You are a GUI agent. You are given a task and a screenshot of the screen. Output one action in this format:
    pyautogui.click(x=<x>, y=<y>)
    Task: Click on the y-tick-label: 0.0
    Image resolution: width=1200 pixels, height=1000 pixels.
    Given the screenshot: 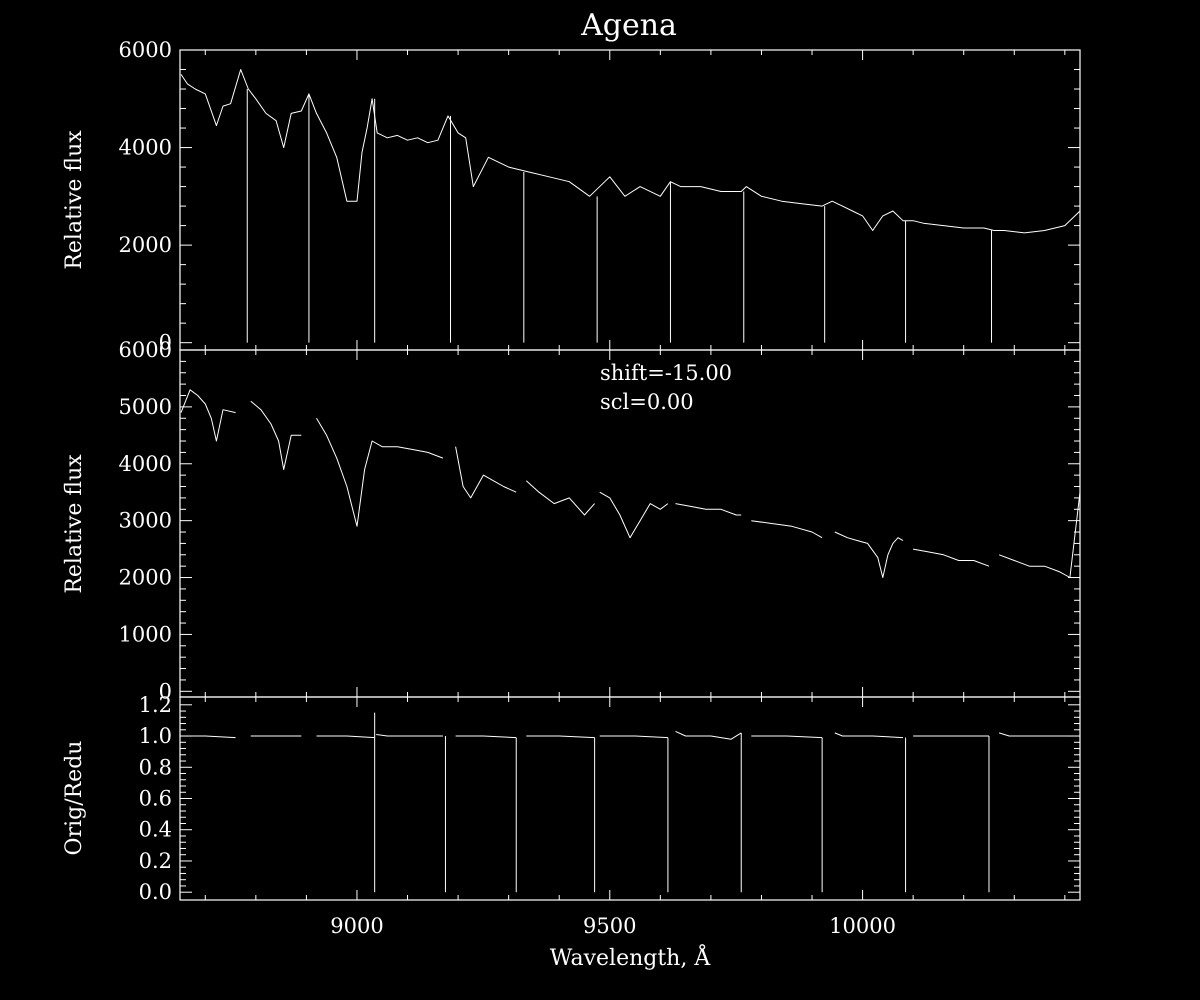 What is the action you would take?
    pyautogui.click(x=155, y=892)
    